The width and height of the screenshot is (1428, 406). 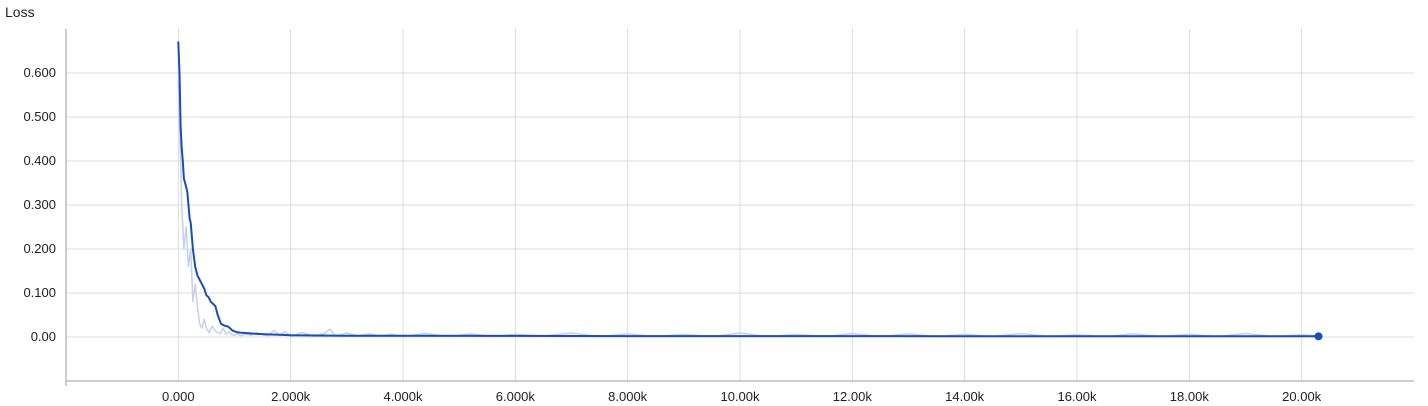 What do you see at coordinates (516, 396) in the screenshot?
I see `x-tick-label: 6.000k` at bounding box center [516, 396].